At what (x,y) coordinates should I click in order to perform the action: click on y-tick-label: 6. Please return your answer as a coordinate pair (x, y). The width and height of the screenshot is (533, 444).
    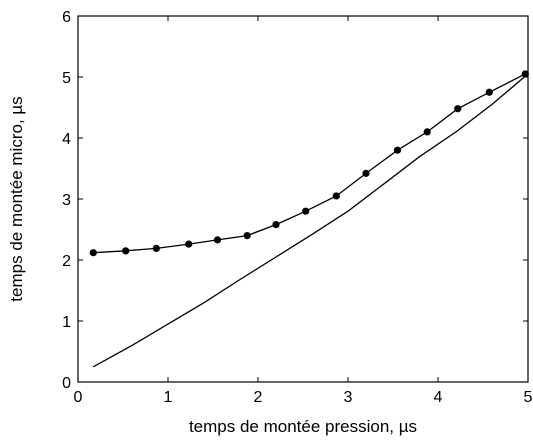
    Looking at the image, I should click on (66, 17).